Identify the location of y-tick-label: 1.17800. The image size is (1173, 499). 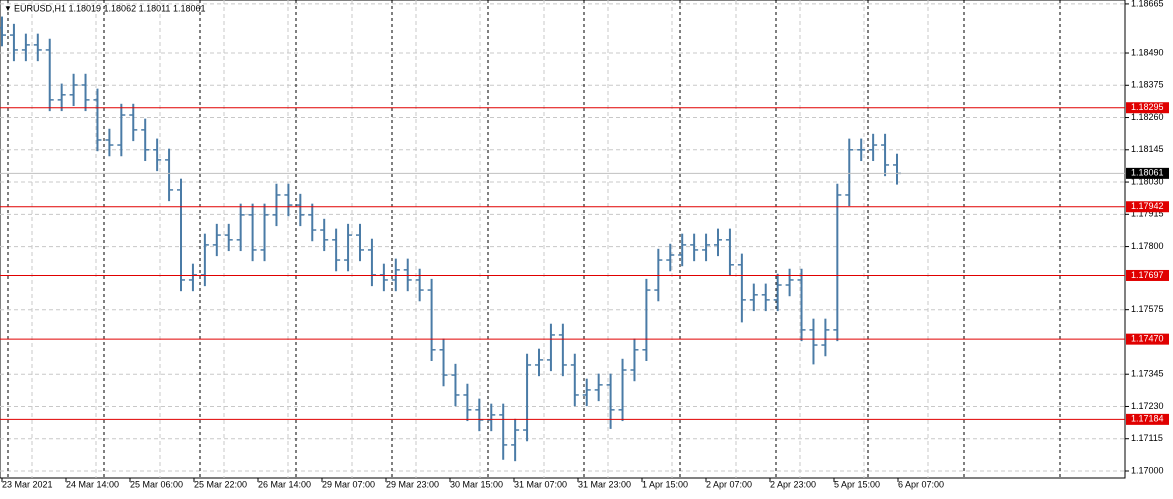
(1147, 246).